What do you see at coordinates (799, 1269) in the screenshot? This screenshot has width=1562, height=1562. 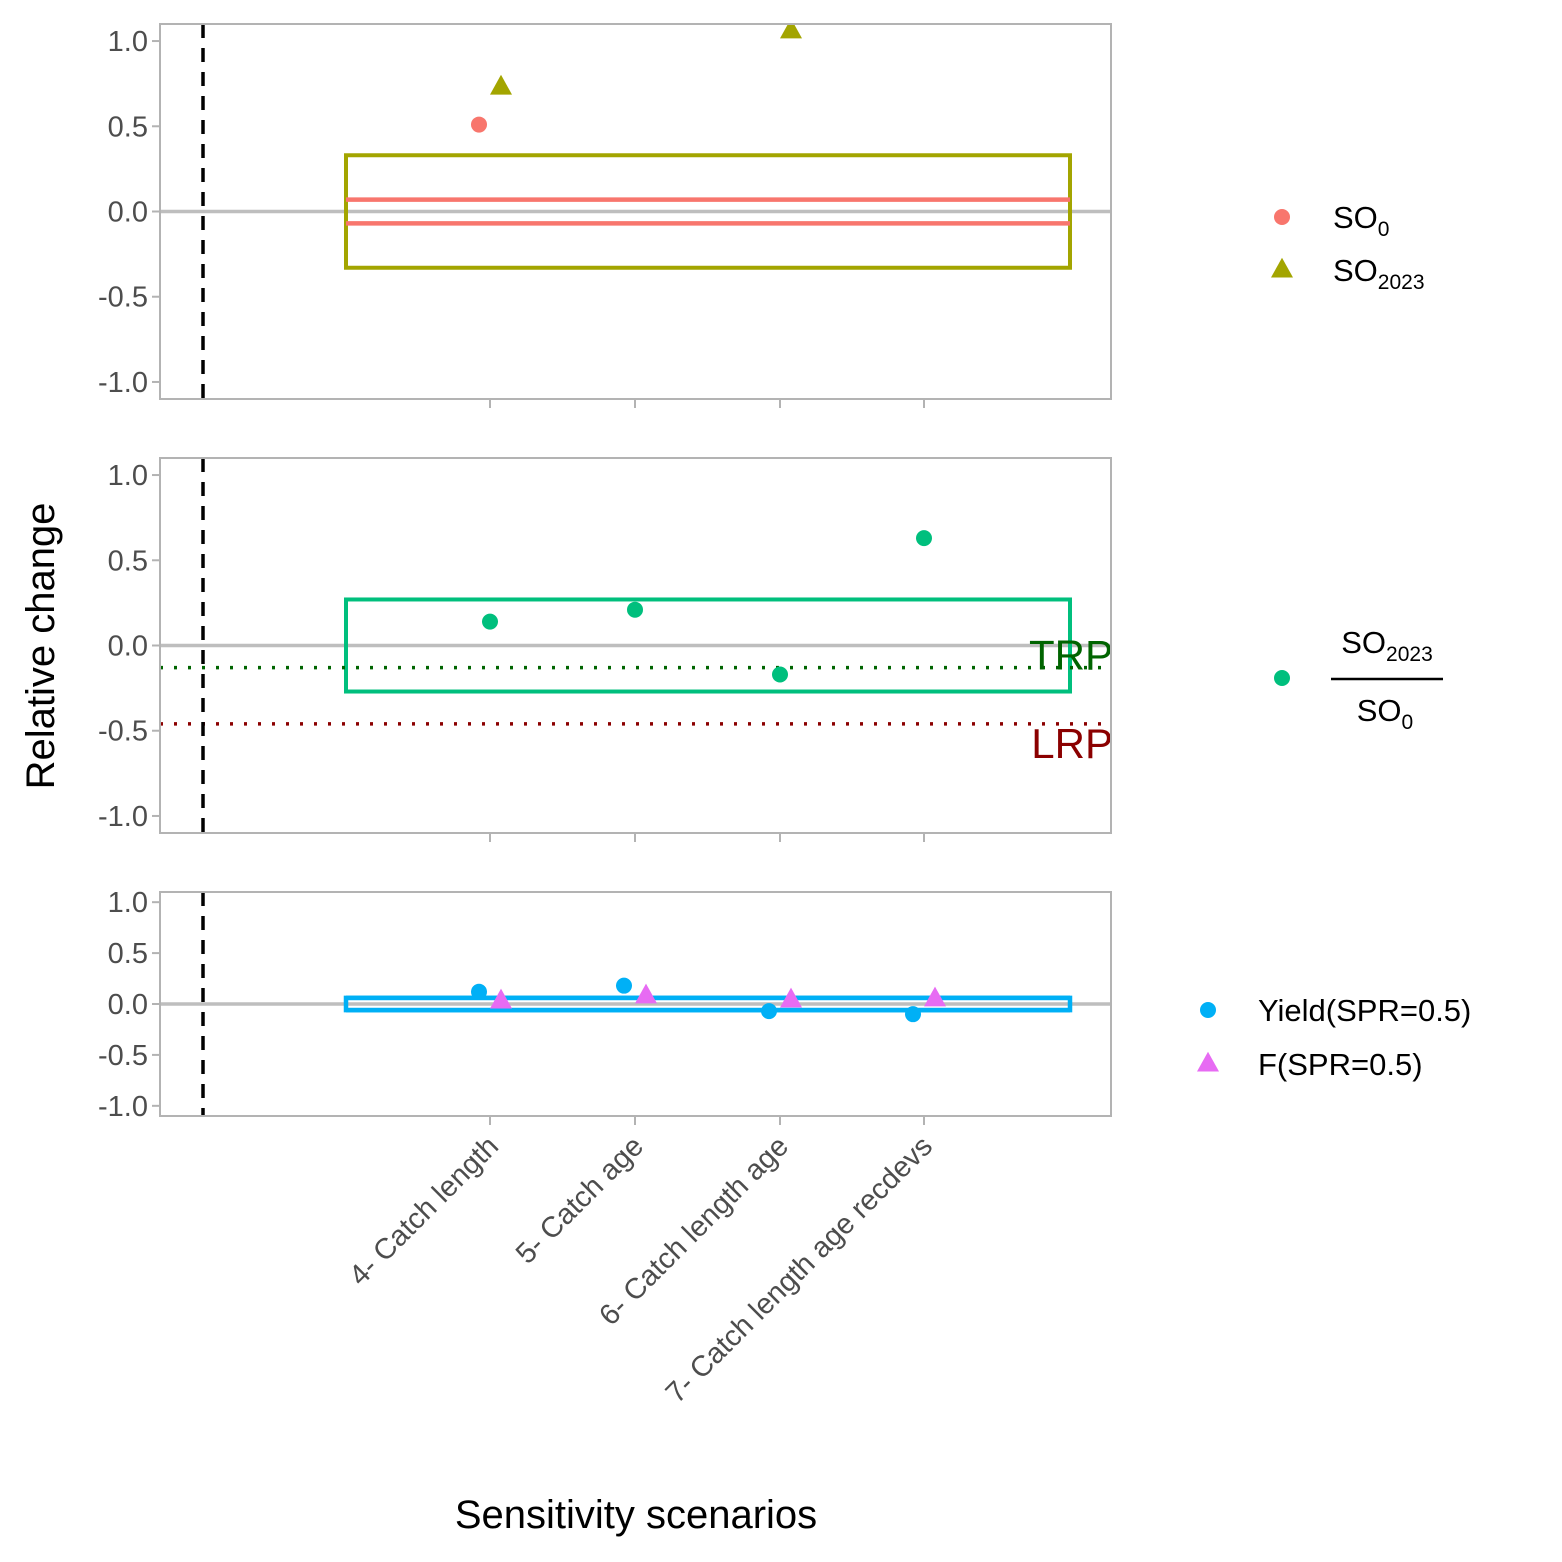 I see `x-tick-label: 7- Catch length age recdevs` at bounding box center [799, 1269].